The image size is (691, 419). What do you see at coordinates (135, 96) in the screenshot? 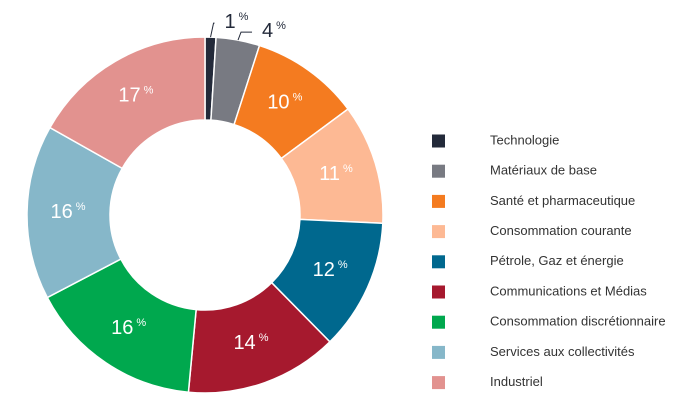
I see `data-label: 17%` at bounding box center [135, 96].